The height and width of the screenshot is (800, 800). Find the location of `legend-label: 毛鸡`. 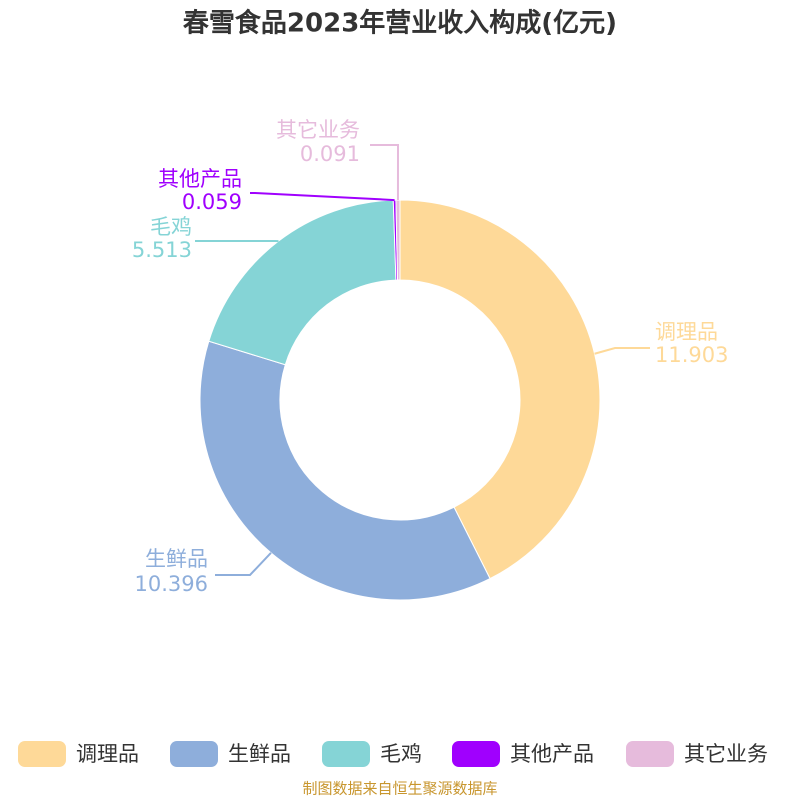

legend-label: 毛鸡 is located at coordinates (401, 754).